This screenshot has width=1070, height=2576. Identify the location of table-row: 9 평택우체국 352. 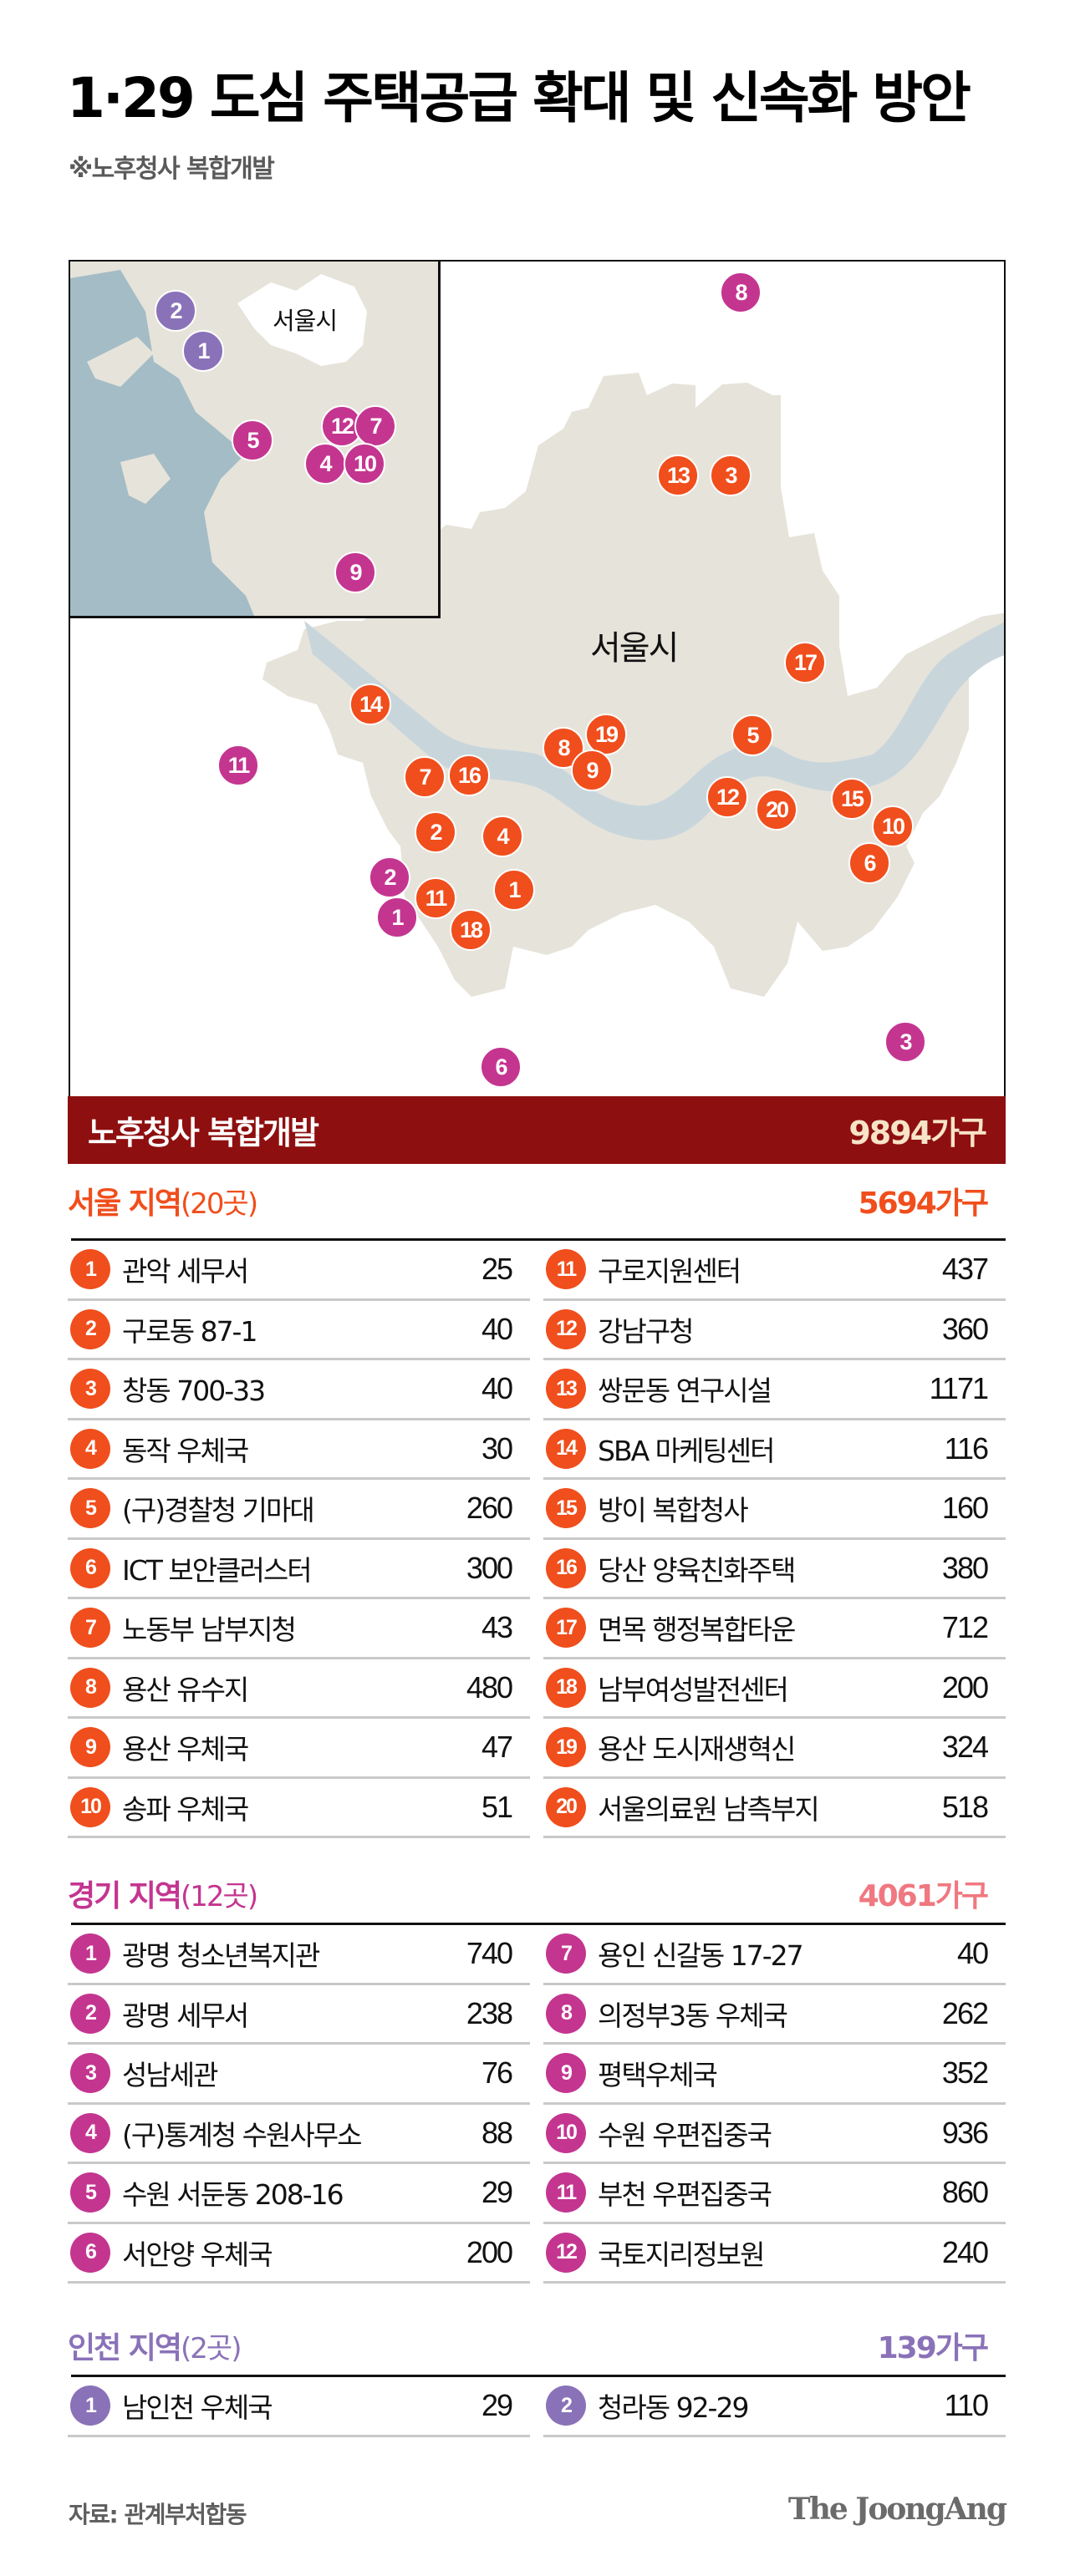
(774, 2075).